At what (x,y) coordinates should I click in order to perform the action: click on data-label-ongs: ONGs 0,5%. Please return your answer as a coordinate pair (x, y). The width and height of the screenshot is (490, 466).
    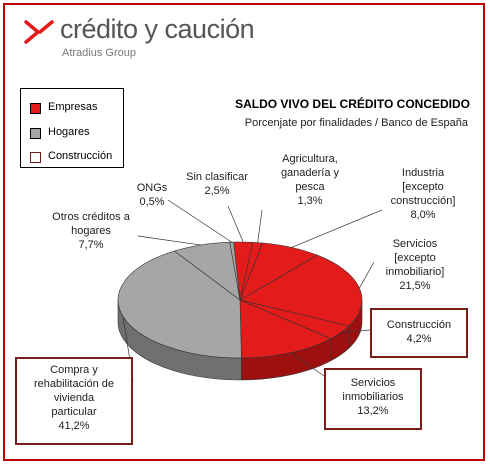
    Looking at the image, I should click on (152, 195).